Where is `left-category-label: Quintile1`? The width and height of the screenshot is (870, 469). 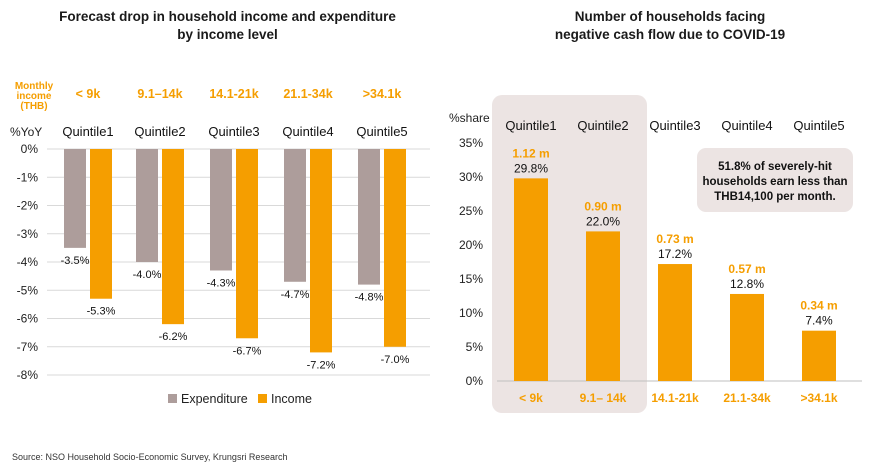
left-category-label: Quintile1 is located at coordinates (87, 131).